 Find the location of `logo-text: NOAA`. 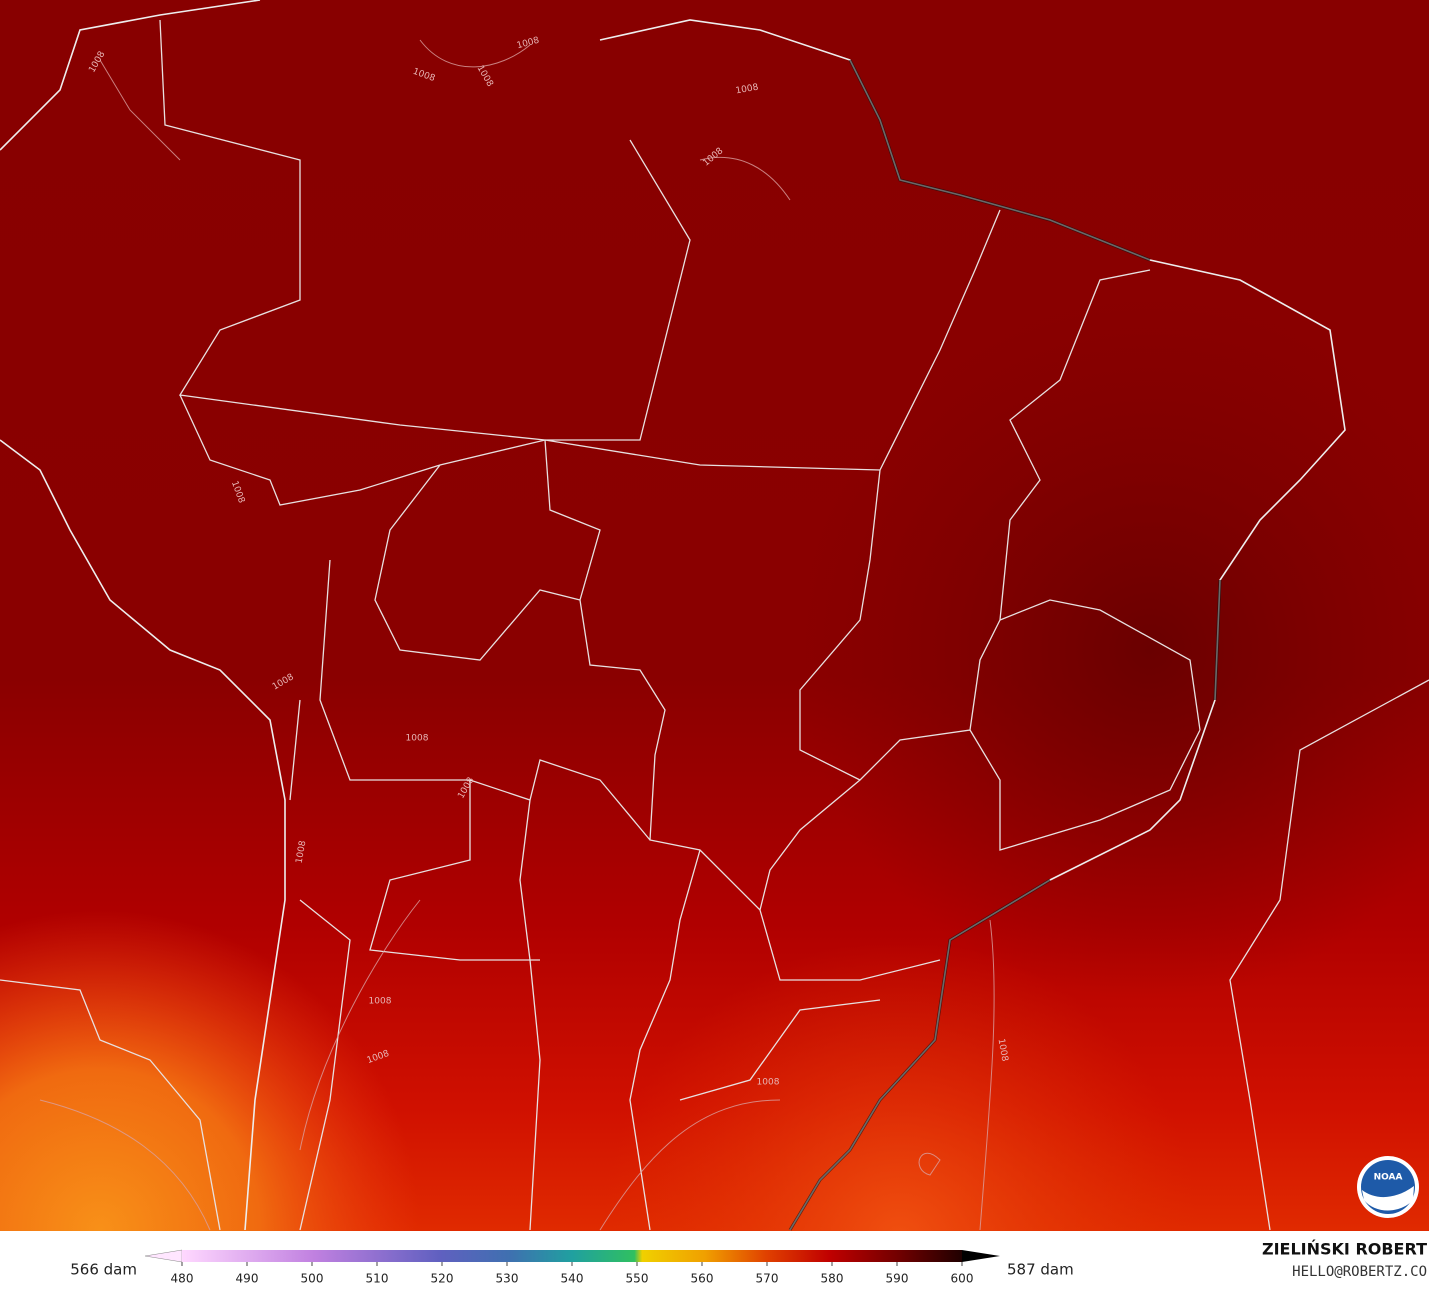

logo-text: NOAA is located at coordinates (1388, 1178).